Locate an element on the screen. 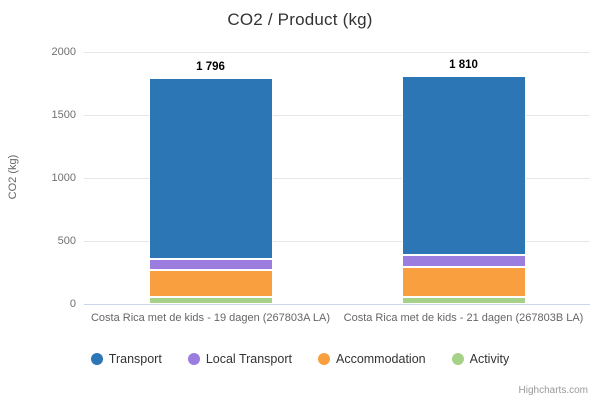 Image resolution: width=600 pixels, height=400 pixels. legend-item-transport: Transport is located at coordinates (126, 359).